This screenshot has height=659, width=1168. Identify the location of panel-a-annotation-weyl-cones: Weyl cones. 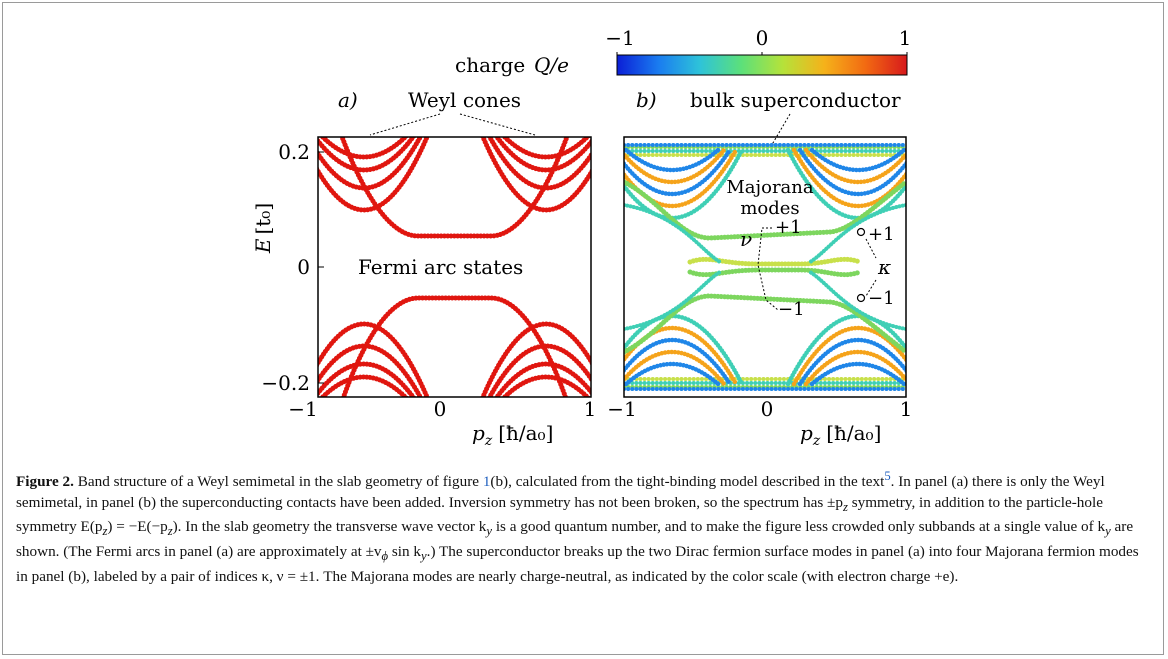
(464, 100).